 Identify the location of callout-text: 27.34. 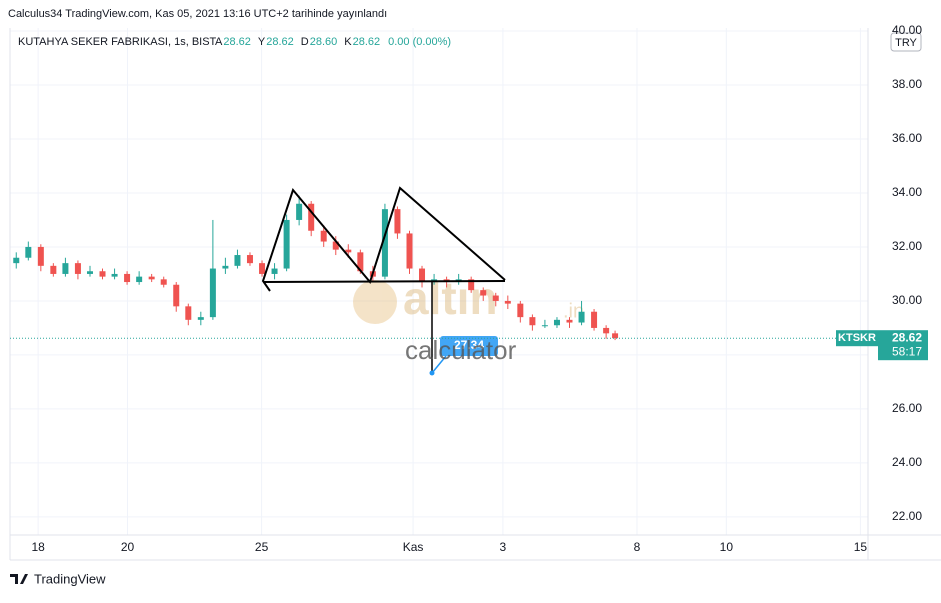
(469, 345).